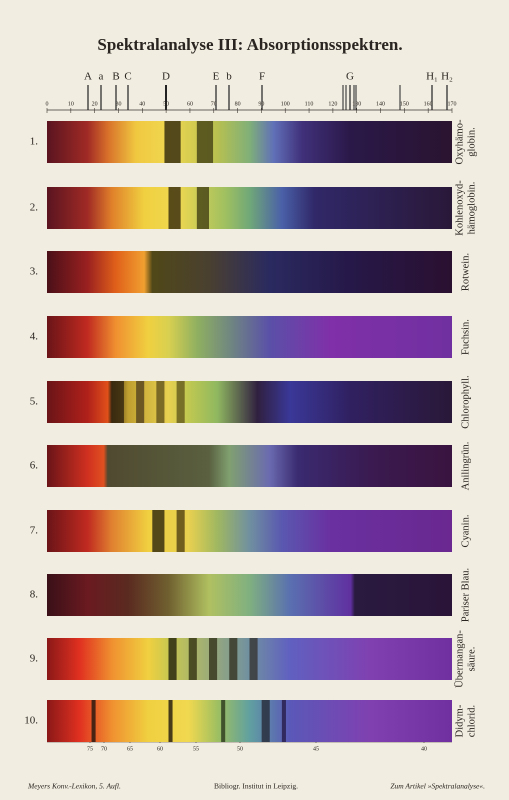 This screenshot has height=800, width=509. What do you see at coordinates (74, 786) in the screenshot?
I see `footer-left: Meyers Konv.-Lexikon, 5. Aufl.` at bounding box center [74, 786].